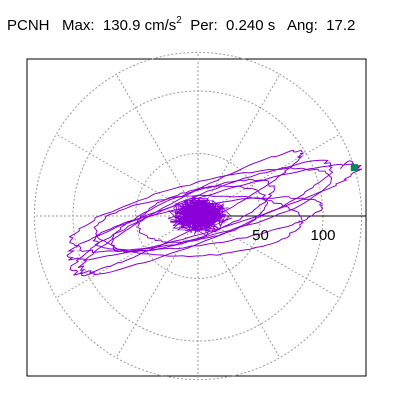  Describe the element at coordinates (293, 235) in the screenshot. I see `tick-label-group: 50 100` at that location.